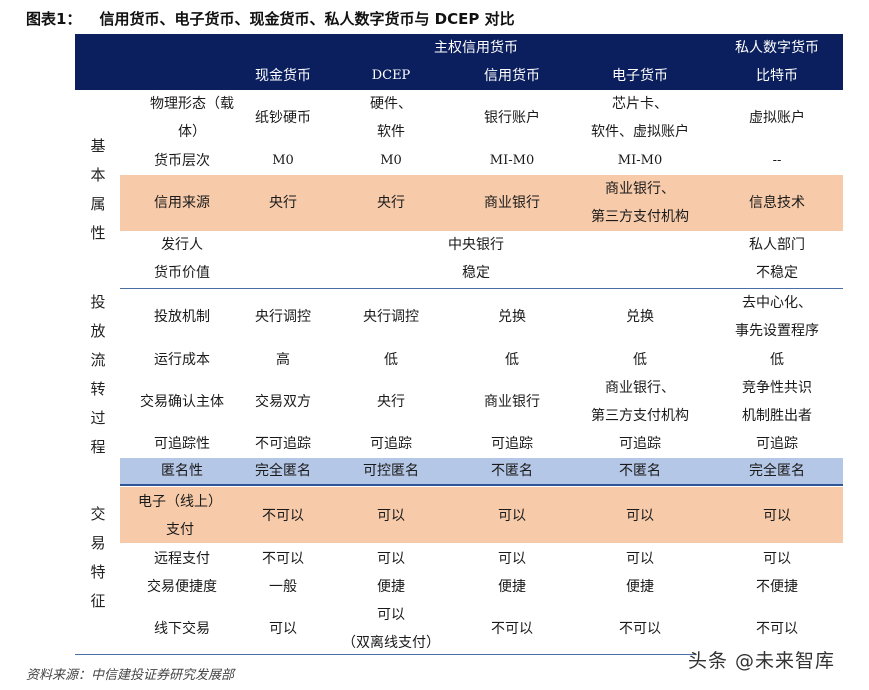  Describe the element at coordinates (777, 48) in the screenshot. I see `header-group-private: 私人数字货币` at that location.